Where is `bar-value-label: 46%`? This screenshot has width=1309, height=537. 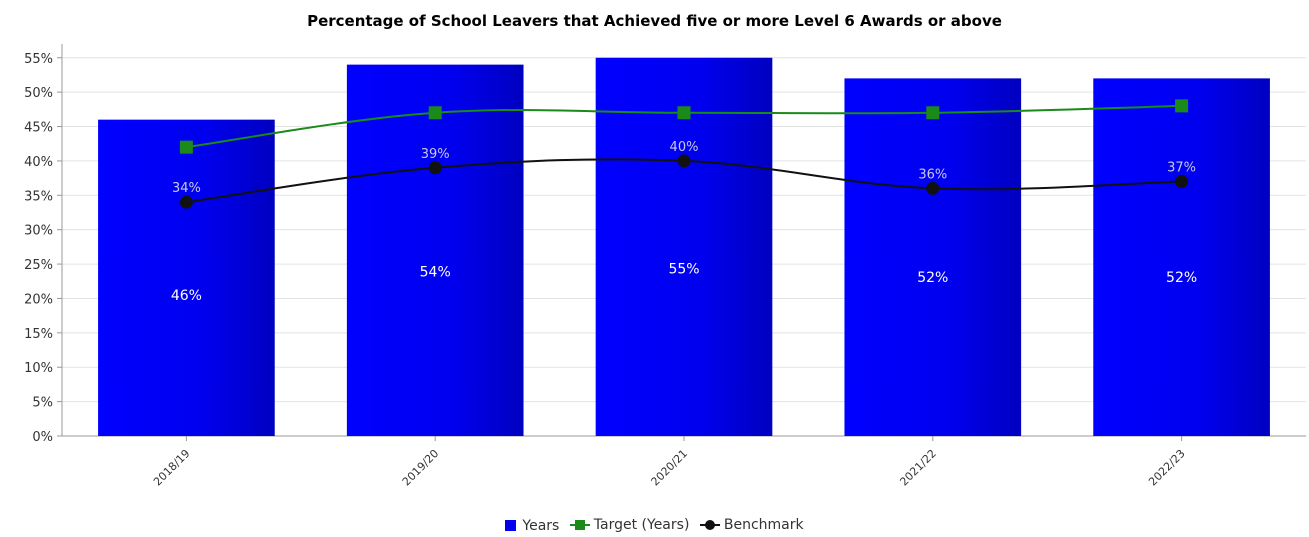
bar-value-label: 46% is located at coordinates (186, 296).